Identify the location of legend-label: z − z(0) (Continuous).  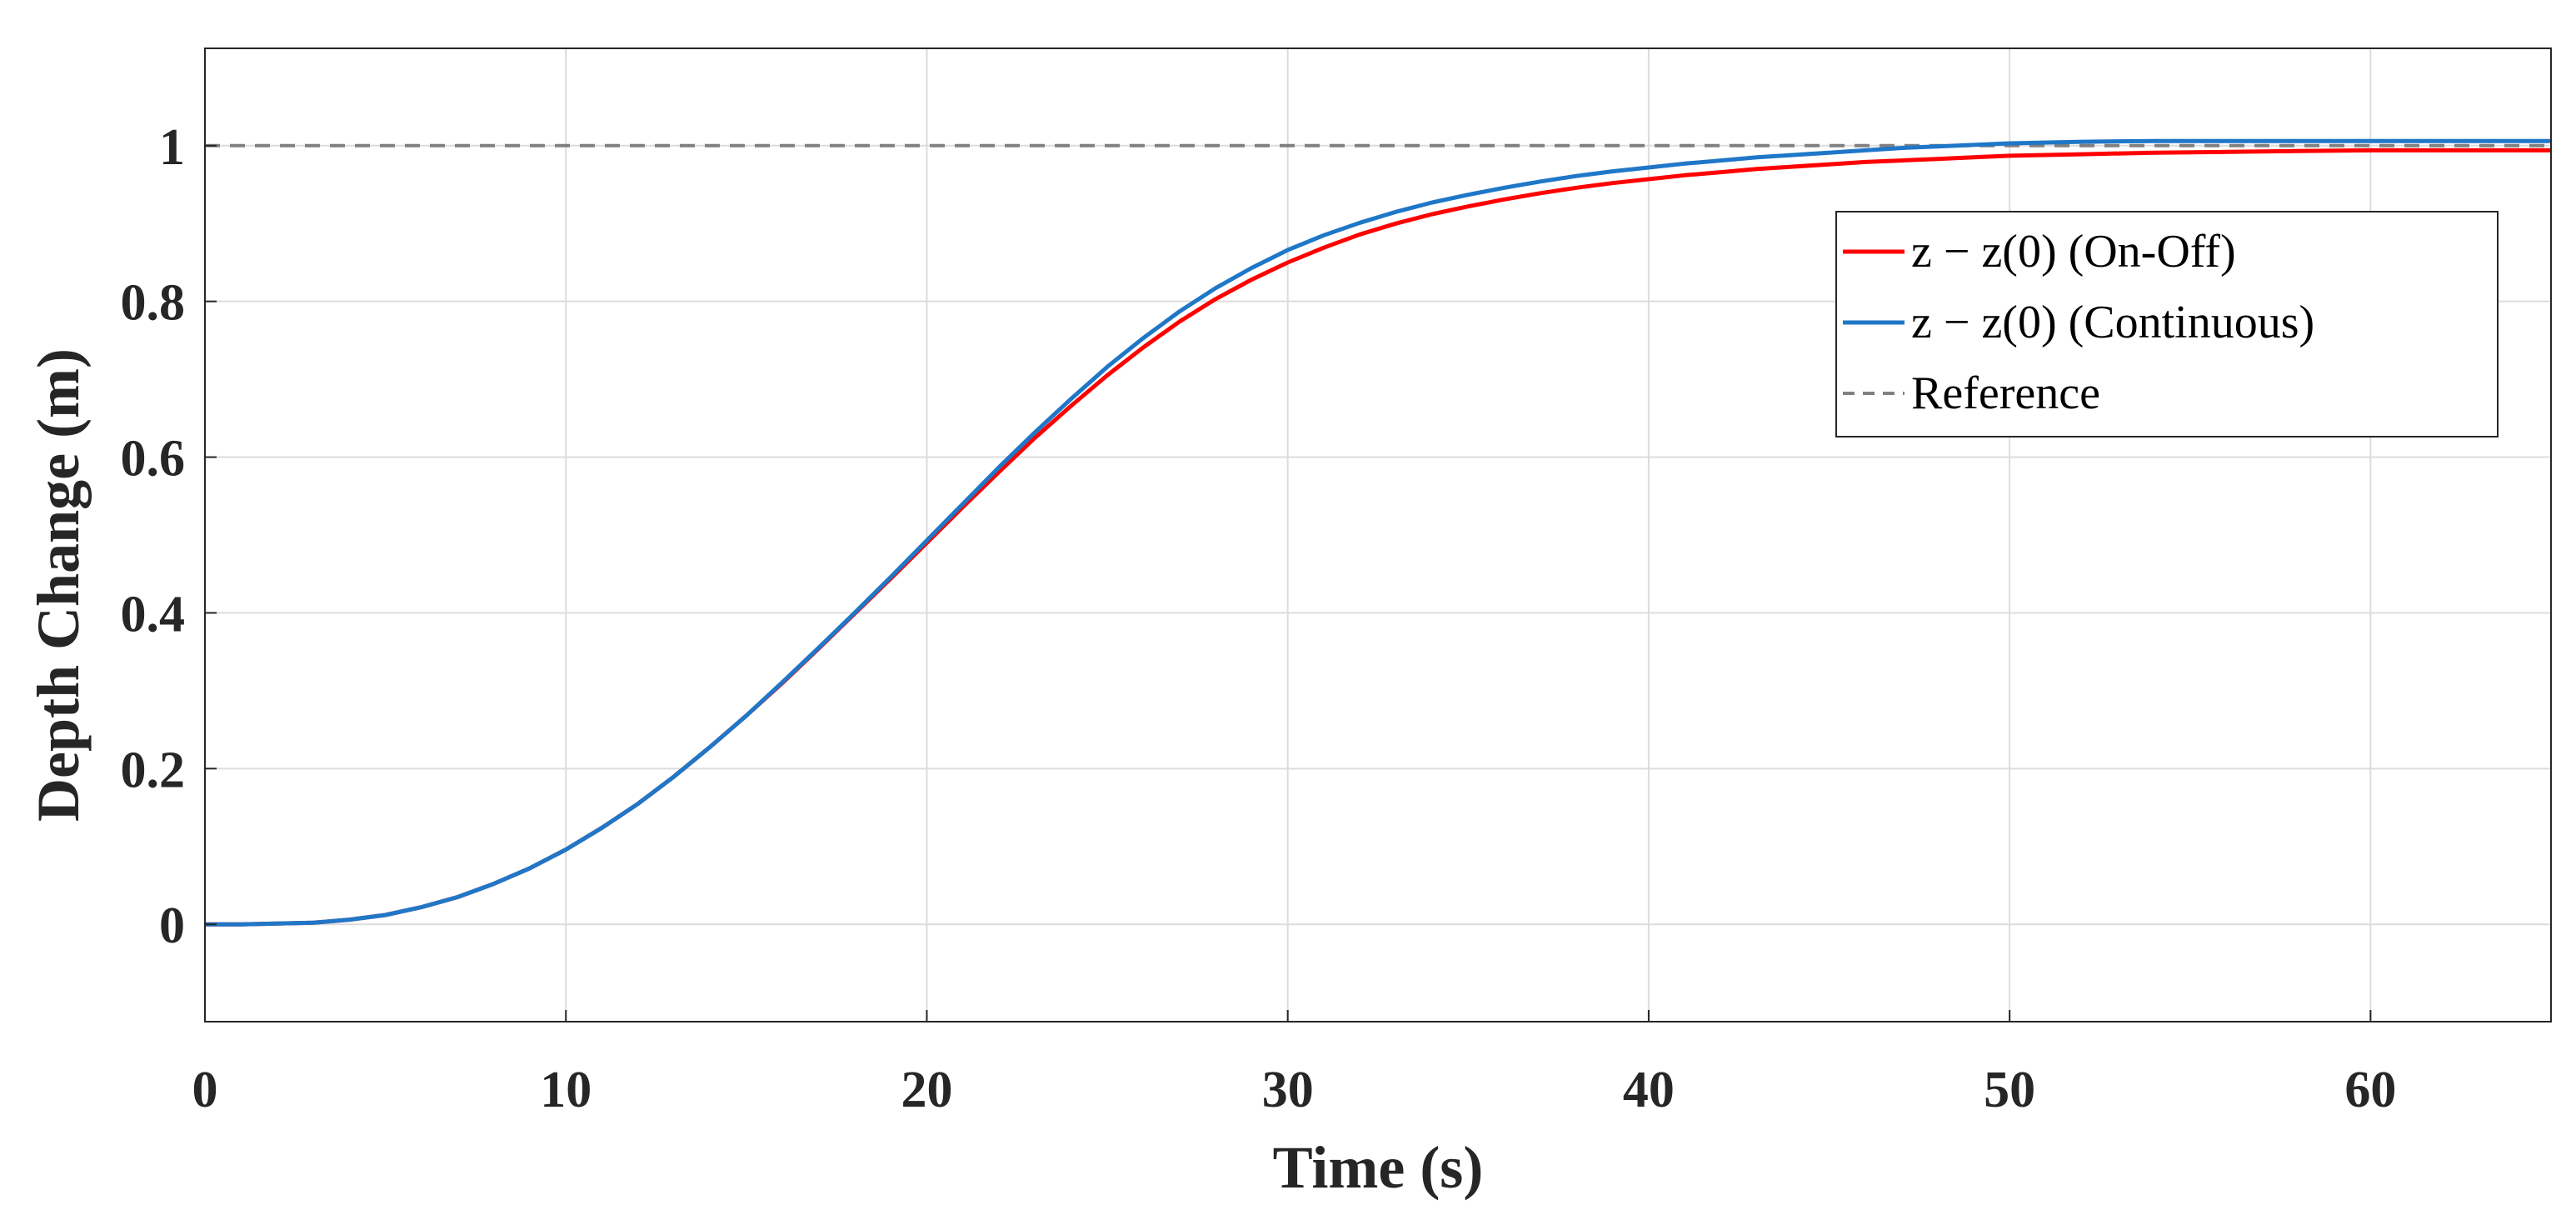
(2112, 322).